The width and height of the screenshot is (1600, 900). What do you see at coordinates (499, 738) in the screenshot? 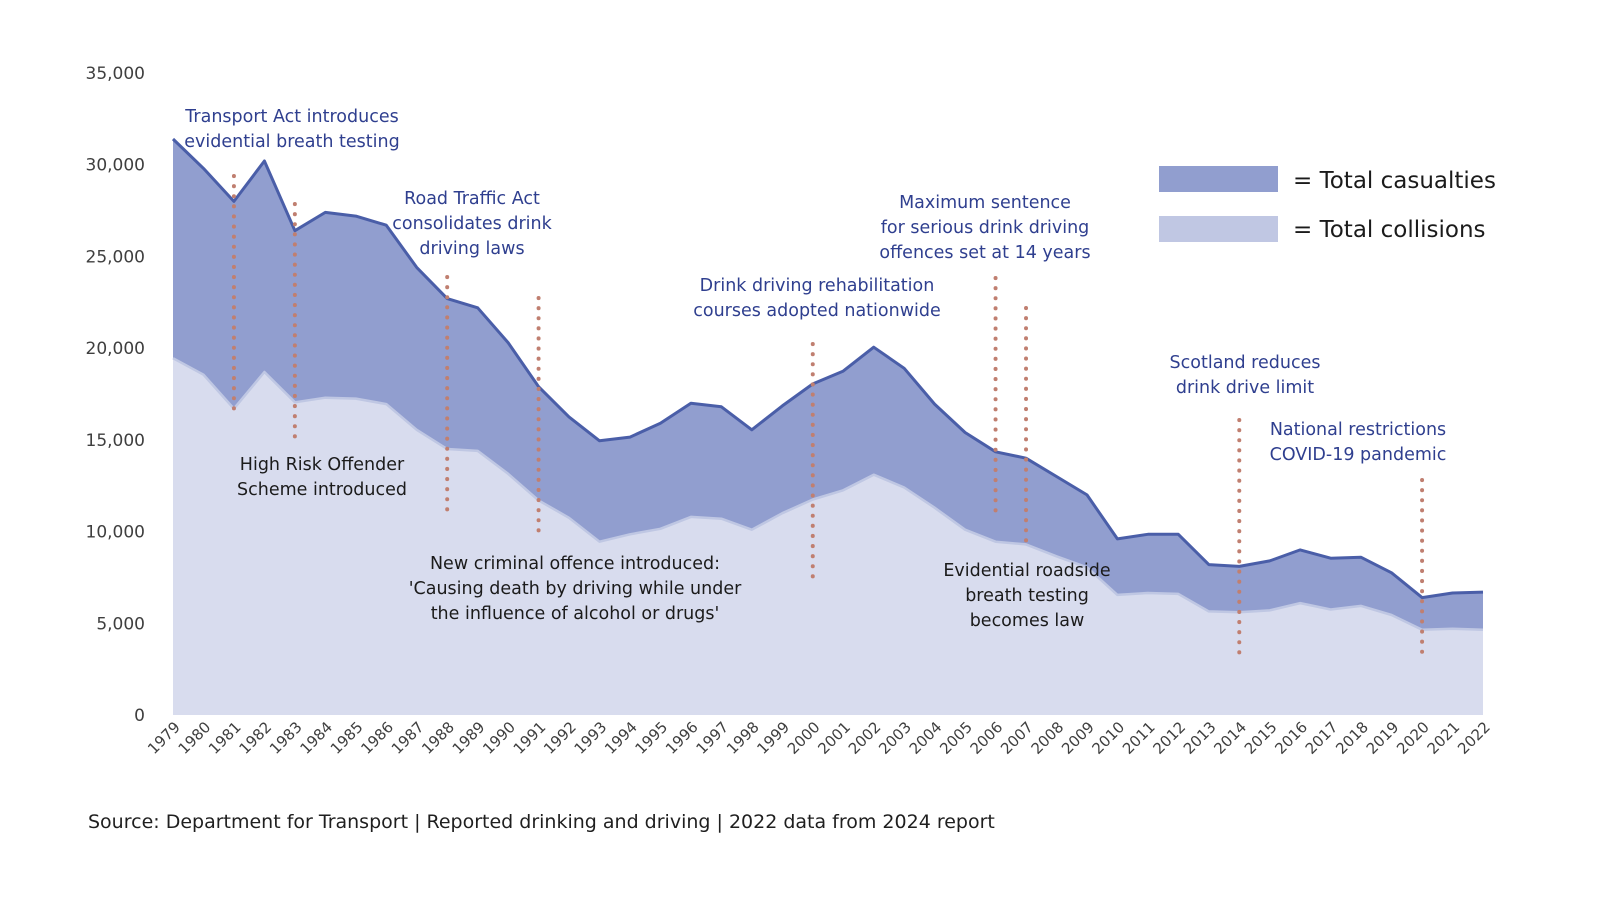
I see `x-tick-label: 1990` at bounding box center [499, 738].